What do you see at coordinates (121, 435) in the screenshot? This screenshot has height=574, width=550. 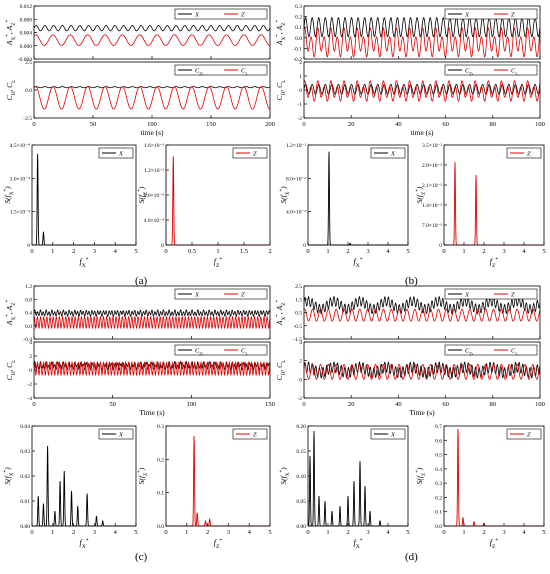 I see `legend-label-c-spec-x-0: X` at bounding box center [121, 435].